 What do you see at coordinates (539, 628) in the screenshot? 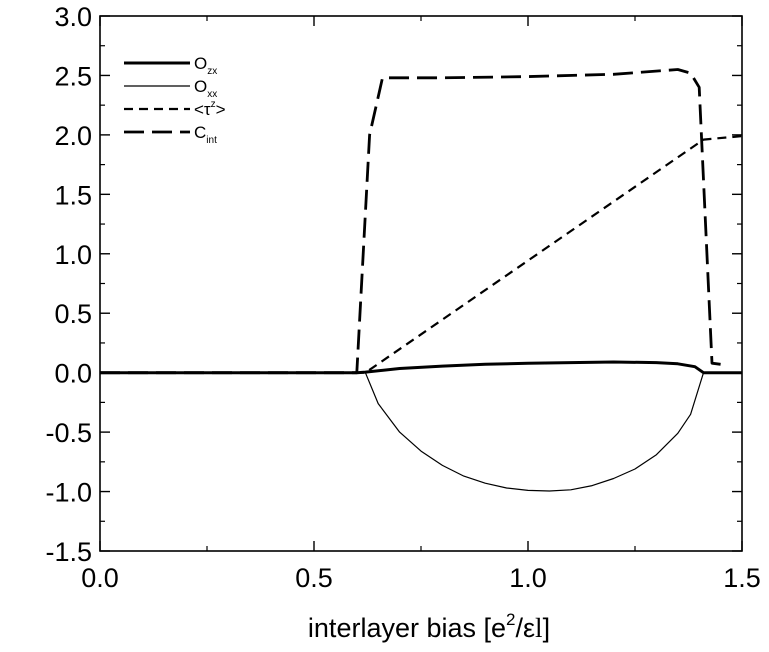
I see `x-axis-title-l: l` at bounding box center [539, 628].